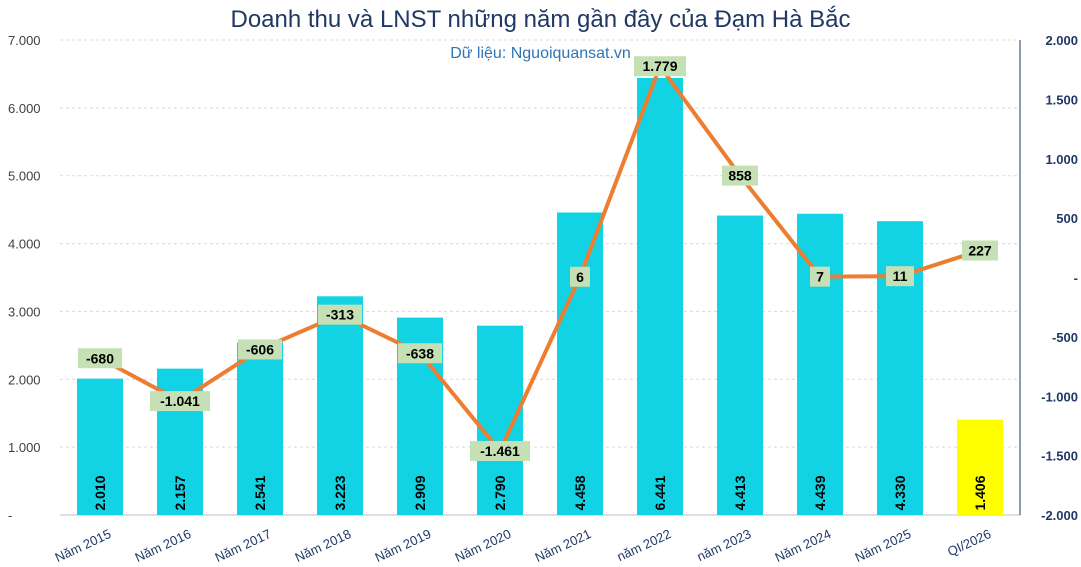 This screenshot has width=1081, height=567. What do you see at coordinates (403, 545) in the screenshot?
I see `x-category-label: Năm 2019` at bounding box center [403, 545].